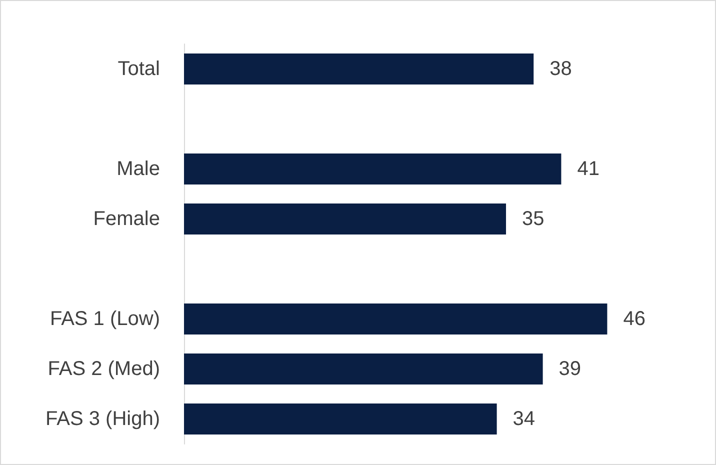 The image size is (716, 465). I want to click on y-tick-label: Female, so click(126, 219).